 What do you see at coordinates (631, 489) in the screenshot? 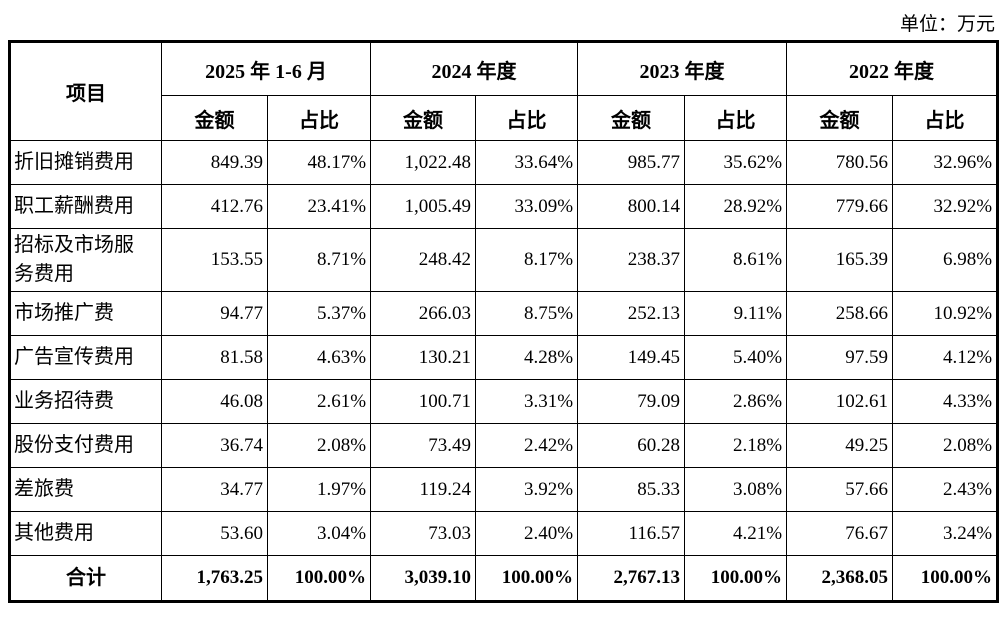
I see `amount-cell: 85.33` at bounding box center [631, 489].